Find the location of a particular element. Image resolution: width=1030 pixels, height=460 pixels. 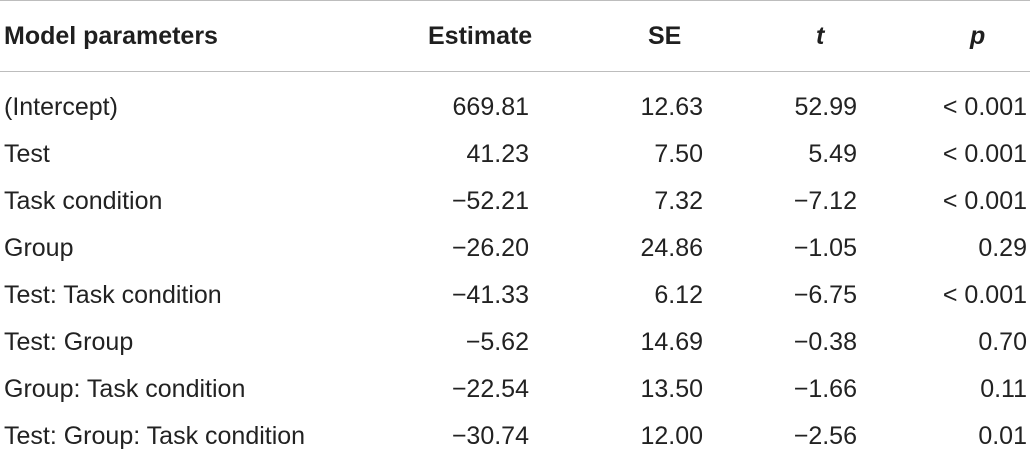

row-p: 0.70 is located at coordinates (1002, 342).